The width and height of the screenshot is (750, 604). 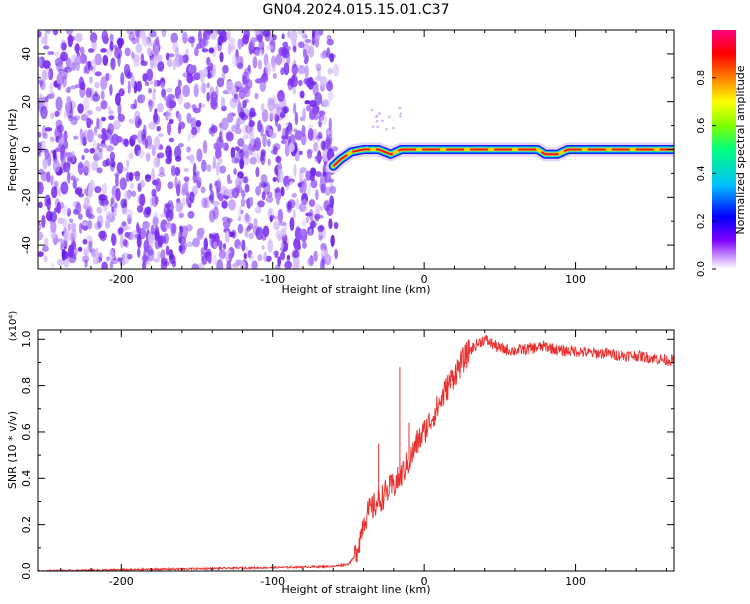 What do you see at coordinates (701, 221) in the screenshot?
I see `colorbar-tick-label: 0.2` at bounding box center [701, 221].